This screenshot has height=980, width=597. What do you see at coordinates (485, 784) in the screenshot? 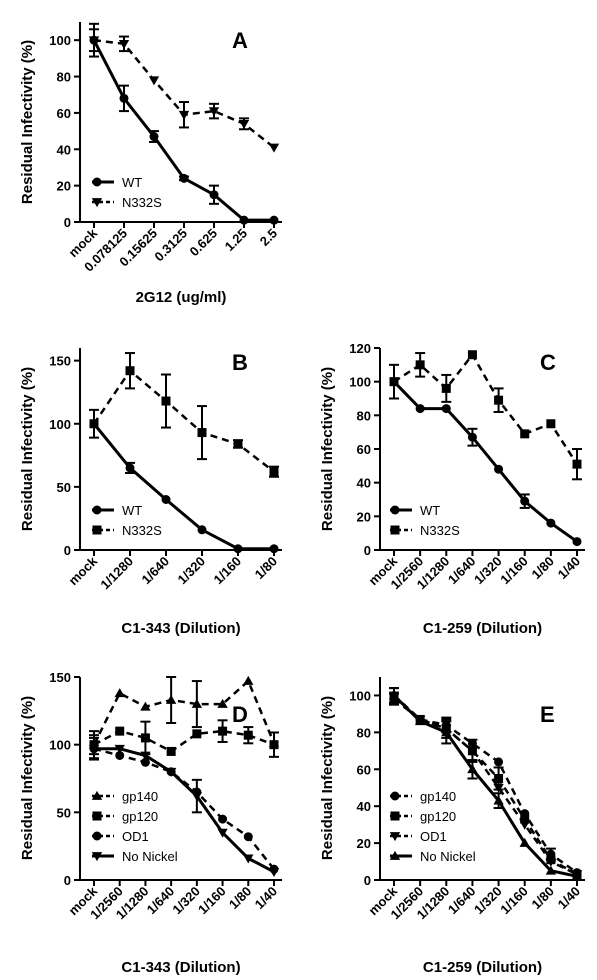
I see `series-no-nickel: No Nickel` at bounding box center [485, 784].